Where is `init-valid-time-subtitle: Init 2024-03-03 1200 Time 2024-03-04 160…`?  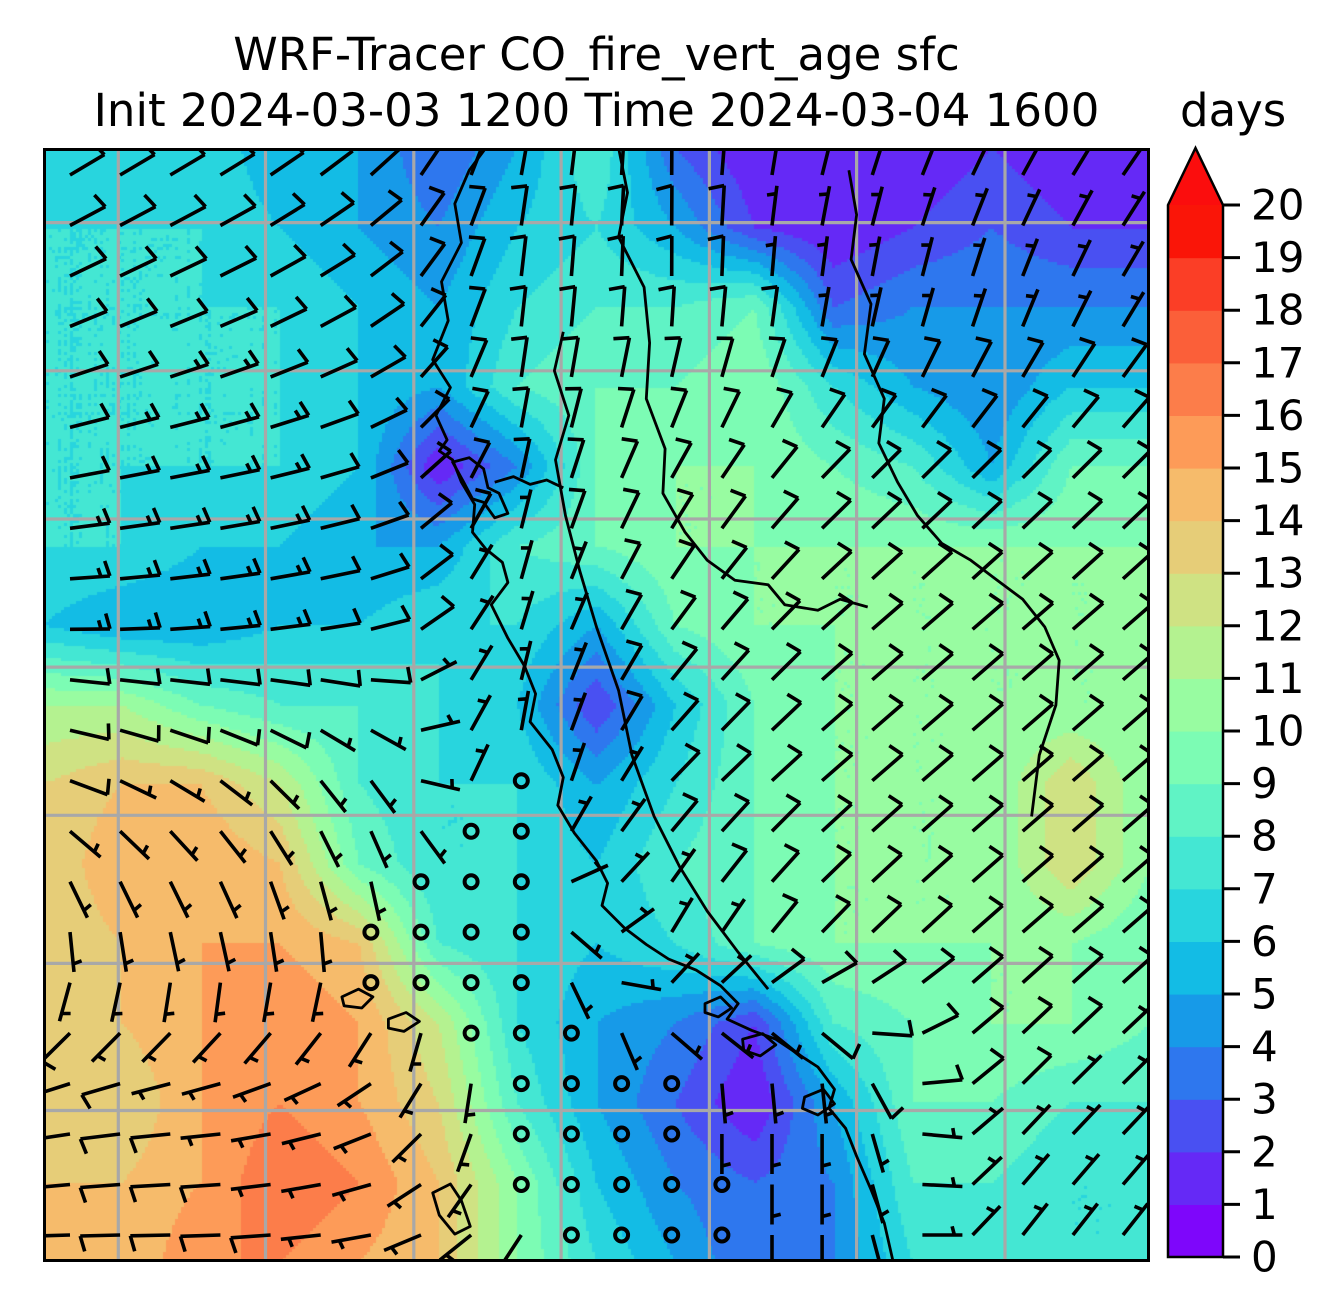 init-valid-time-subtitle: Init 2024-03-03 1200 Time 2024-03-04 160… is located at coordinates (596, 110).